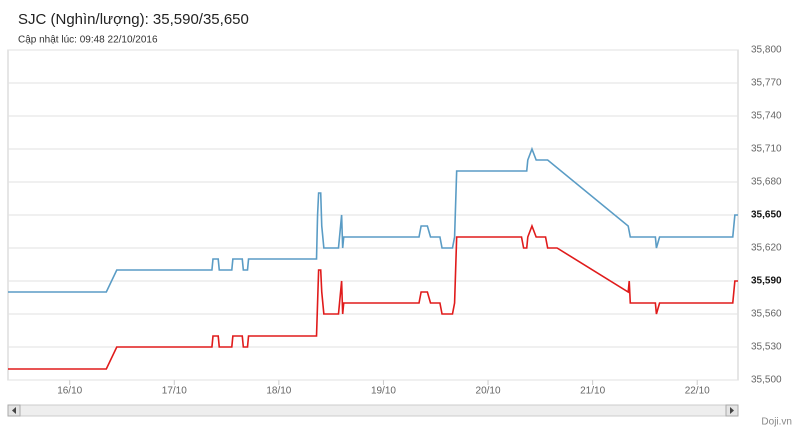 This screenshot has width=800, height=430. What do you see at coordinates (766, 314) in the screenshot?
I see `y-tick-label: 35,560` at bounding box center [766, 314].